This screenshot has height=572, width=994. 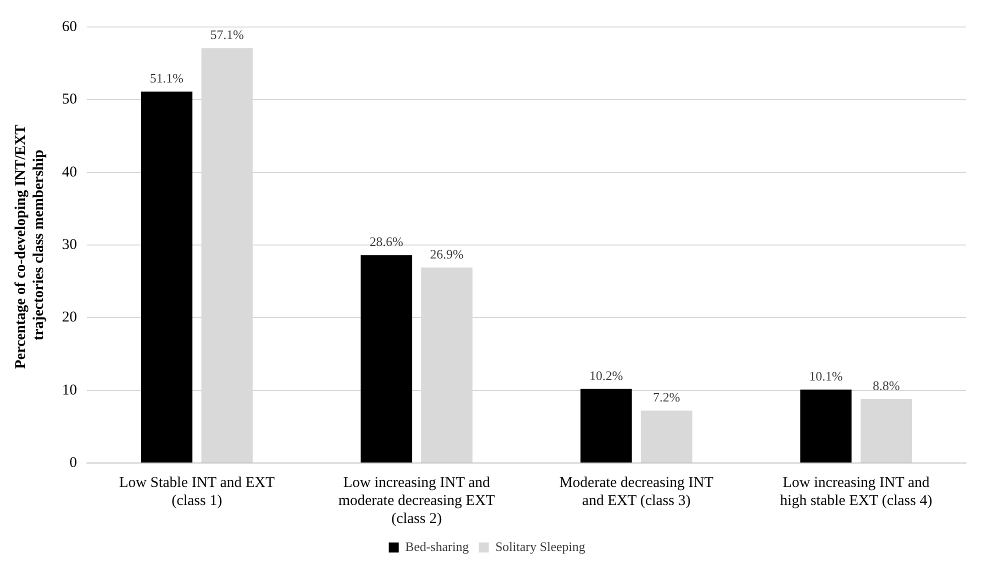 What do you see at coordinates (69, 26) in the screenshot?
I see `y-tick-label: 60` at bounding box center [69, 26].